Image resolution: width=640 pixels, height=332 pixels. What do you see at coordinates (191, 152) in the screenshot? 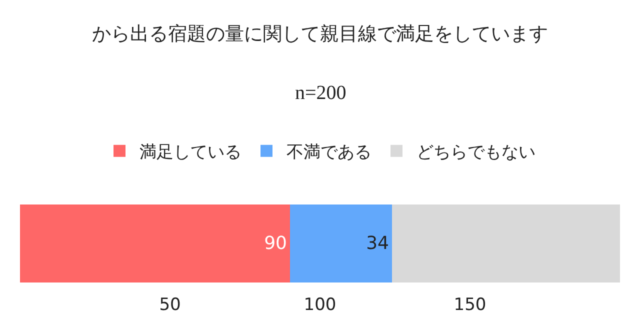
I see `legend-label: 満足している` at bounding box center [191, 152].